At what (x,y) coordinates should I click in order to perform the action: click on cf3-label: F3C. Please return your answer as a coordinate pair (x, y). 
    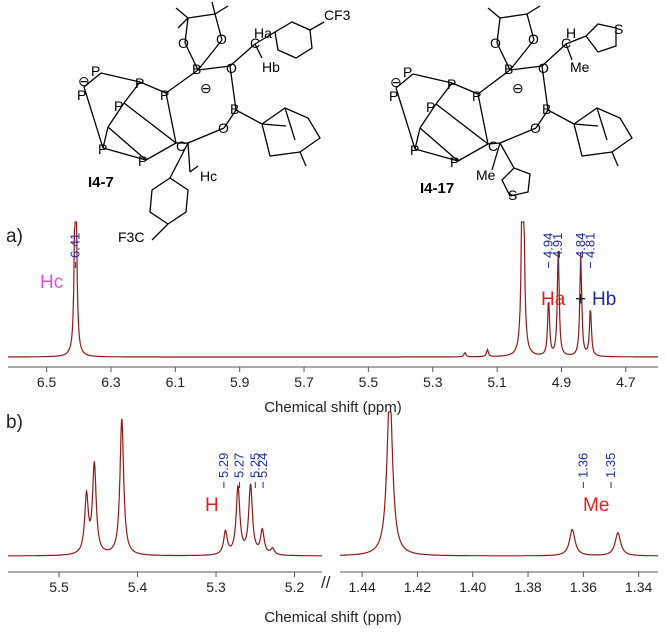
    Looking at the image, I should click on (131, 237).